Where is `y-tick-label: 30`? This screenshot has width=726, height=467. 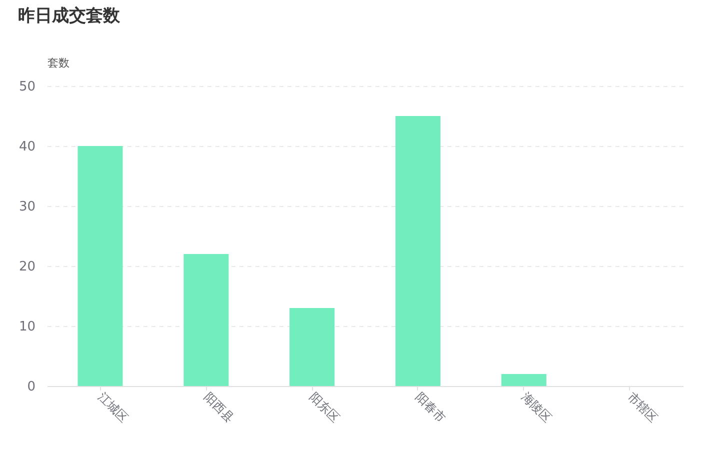
y-tick-label: 30 is located at coordinates (27, 207).